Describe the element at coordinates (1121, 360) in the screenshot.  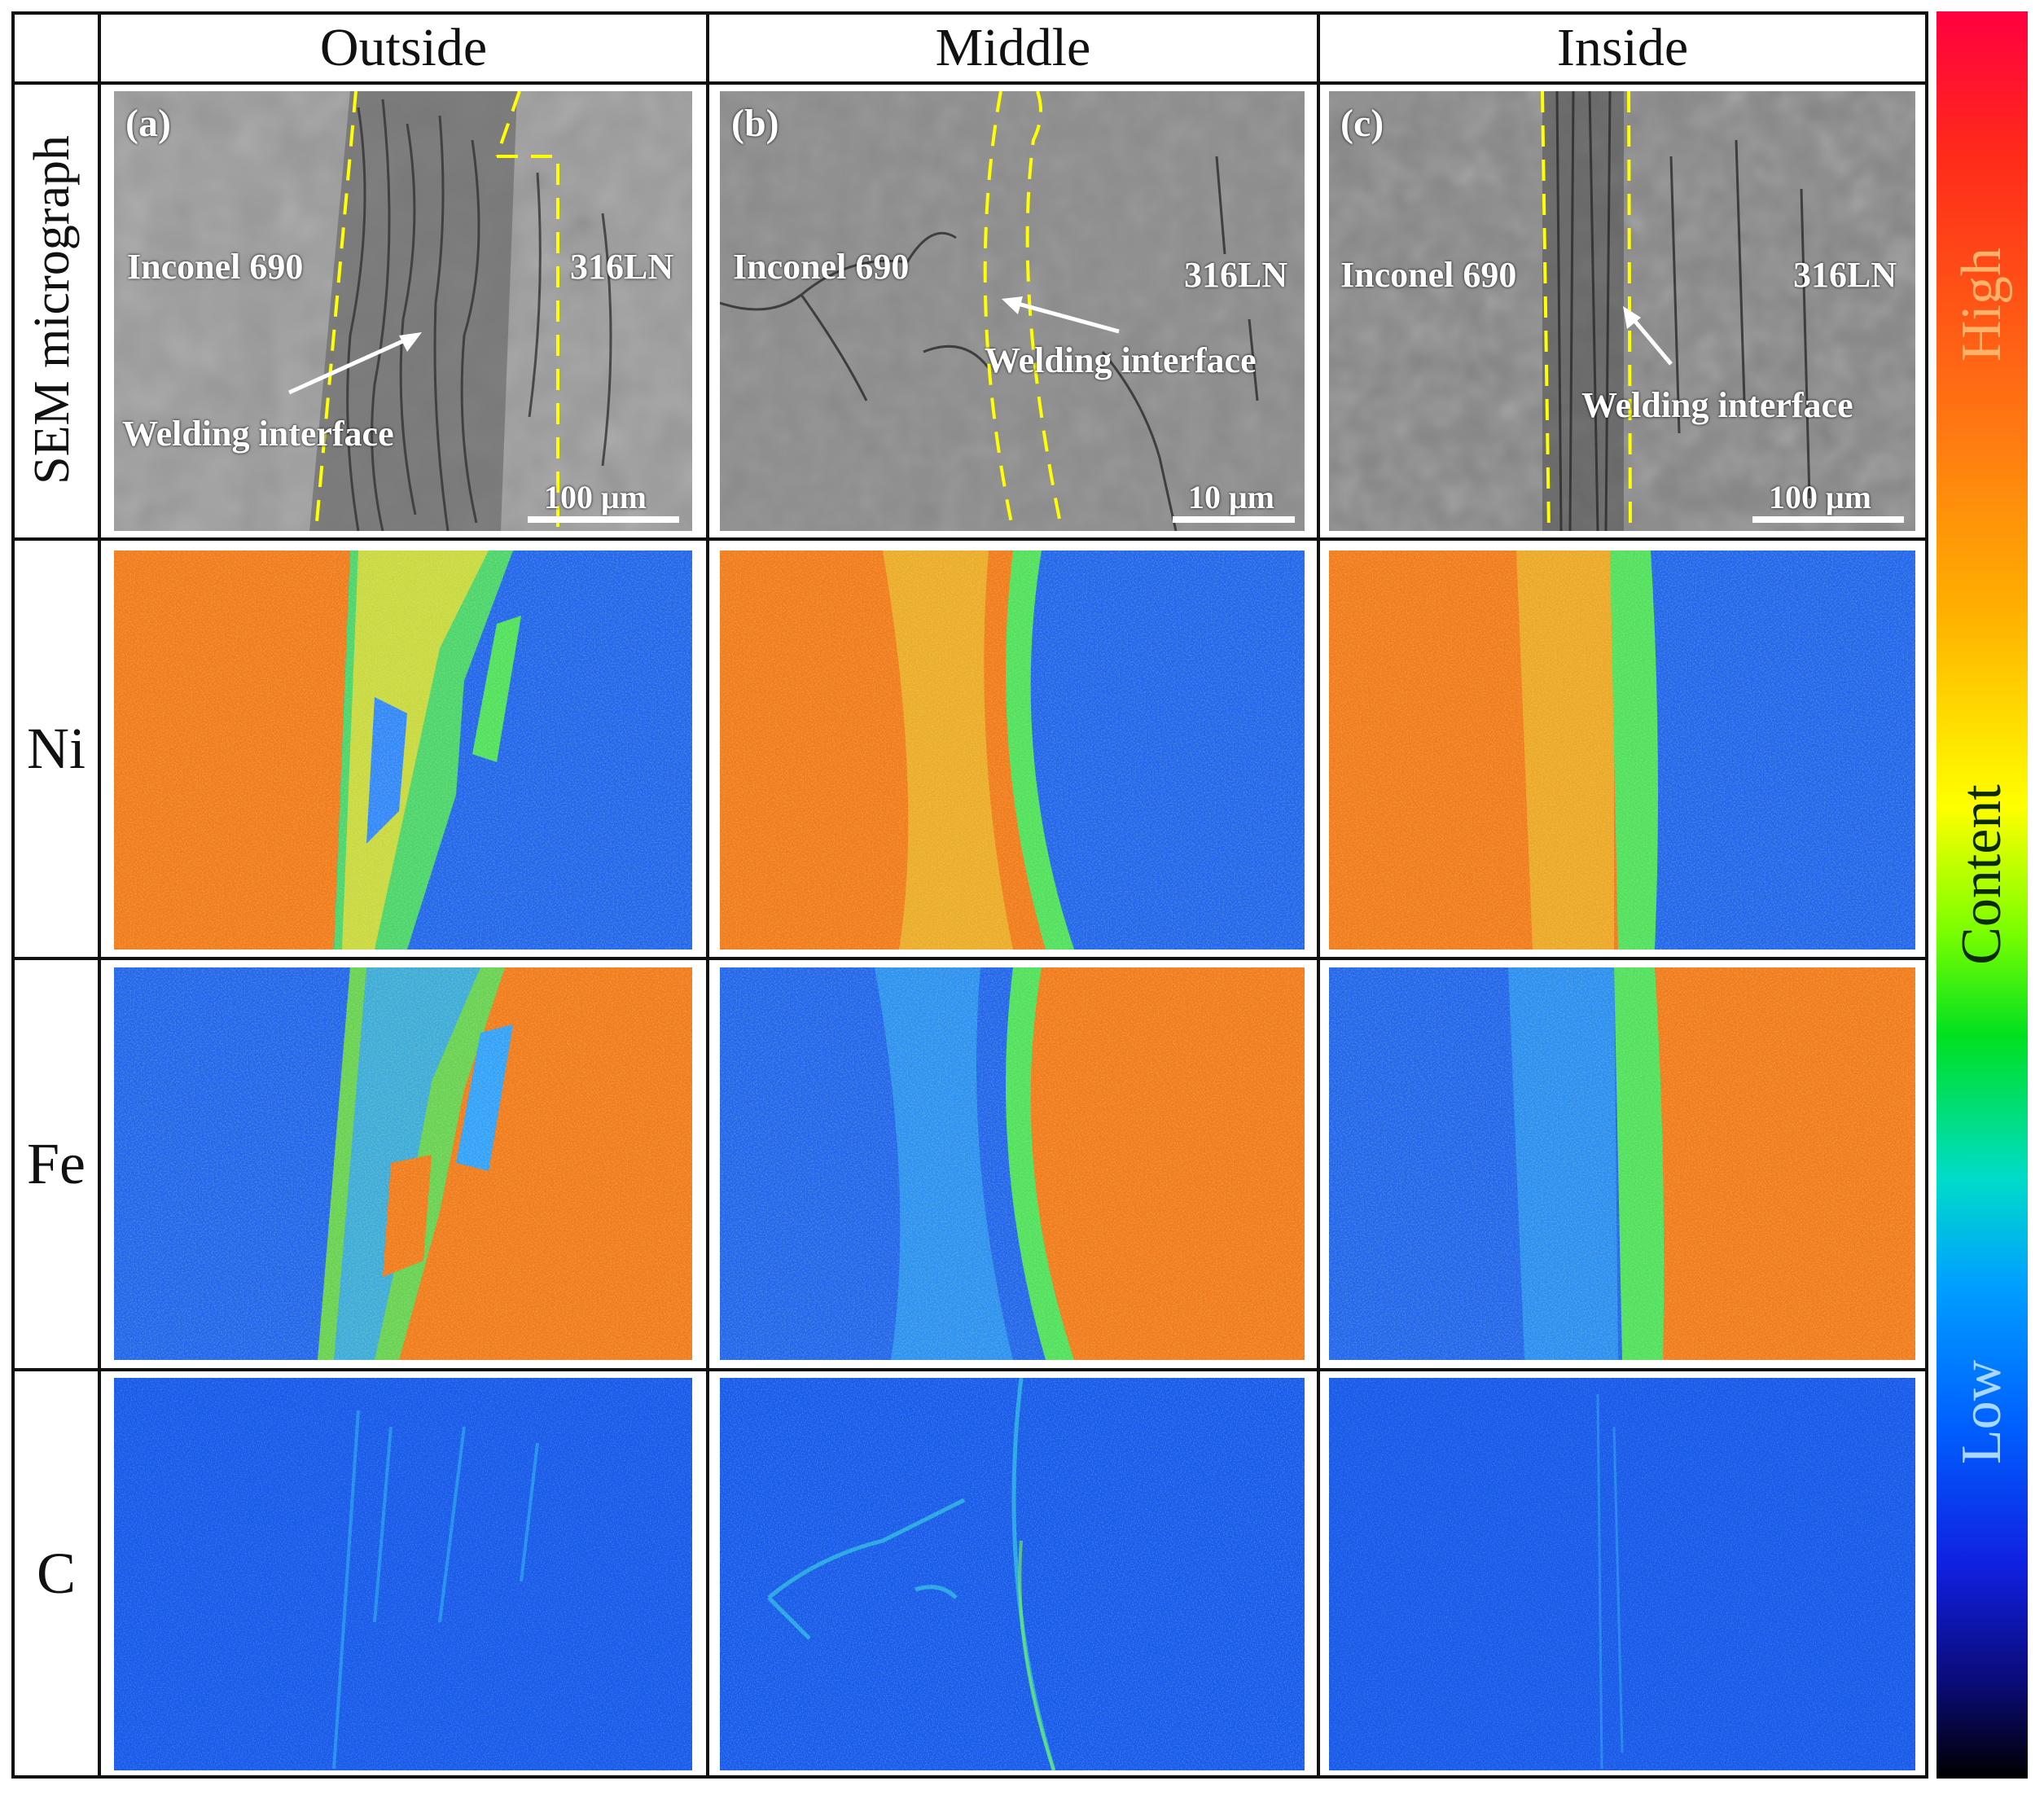
I see `annotation-b: Welding interface` at that location.